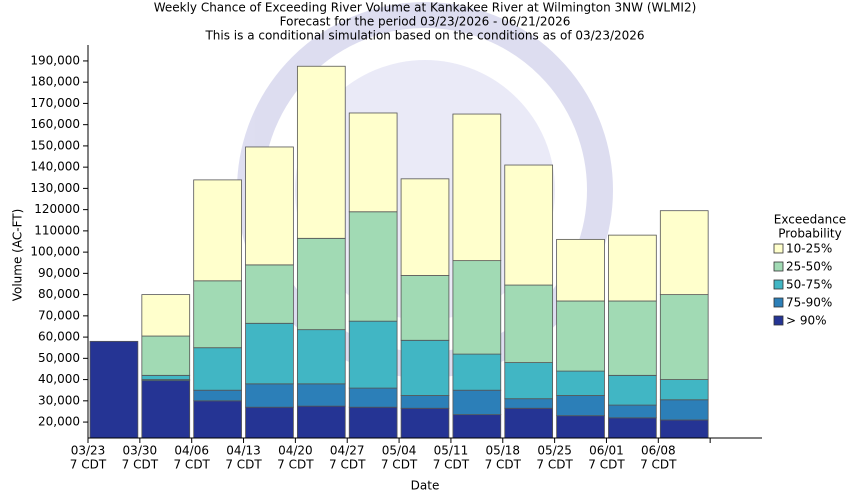 This screenshot has height=500, width=850. What do you see at coordinates (55, 82) in the screenshot?
I see `y-tick-label: 180,000` at bounding box center [55, 82].